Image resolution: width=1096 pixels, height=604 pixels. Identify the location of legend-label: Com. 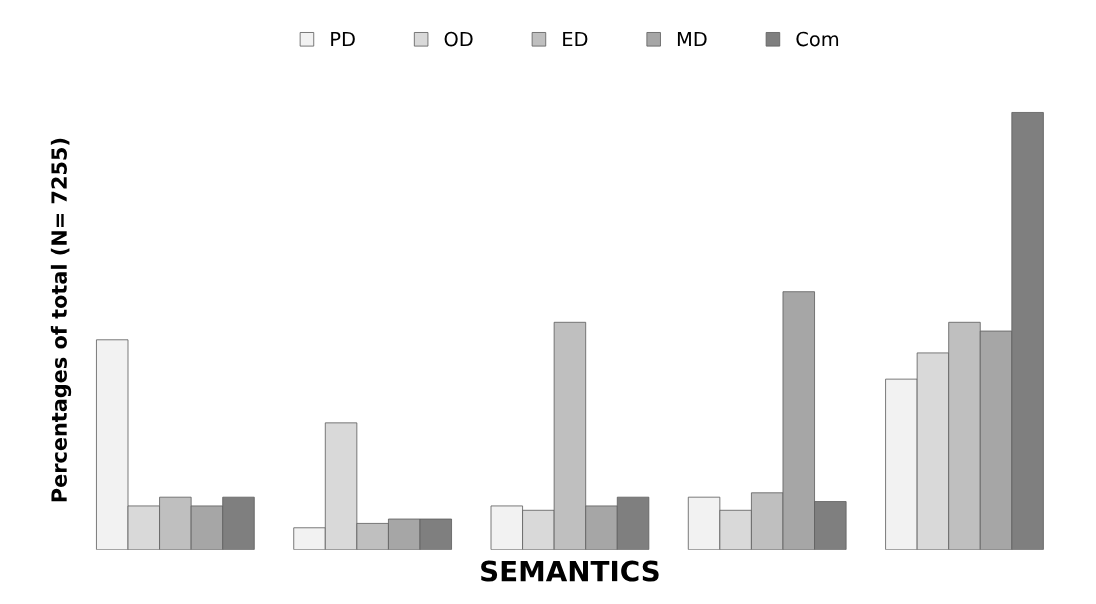
(817, 39).